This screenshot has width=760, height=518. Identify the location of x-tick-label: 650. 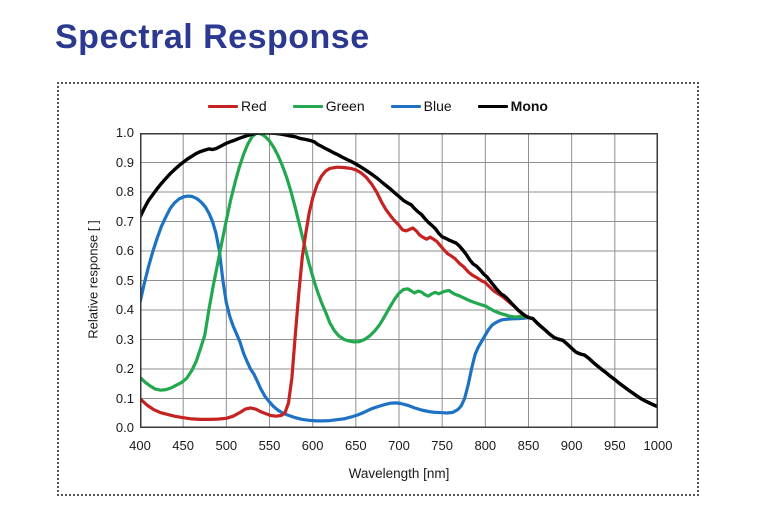
(355, 445).